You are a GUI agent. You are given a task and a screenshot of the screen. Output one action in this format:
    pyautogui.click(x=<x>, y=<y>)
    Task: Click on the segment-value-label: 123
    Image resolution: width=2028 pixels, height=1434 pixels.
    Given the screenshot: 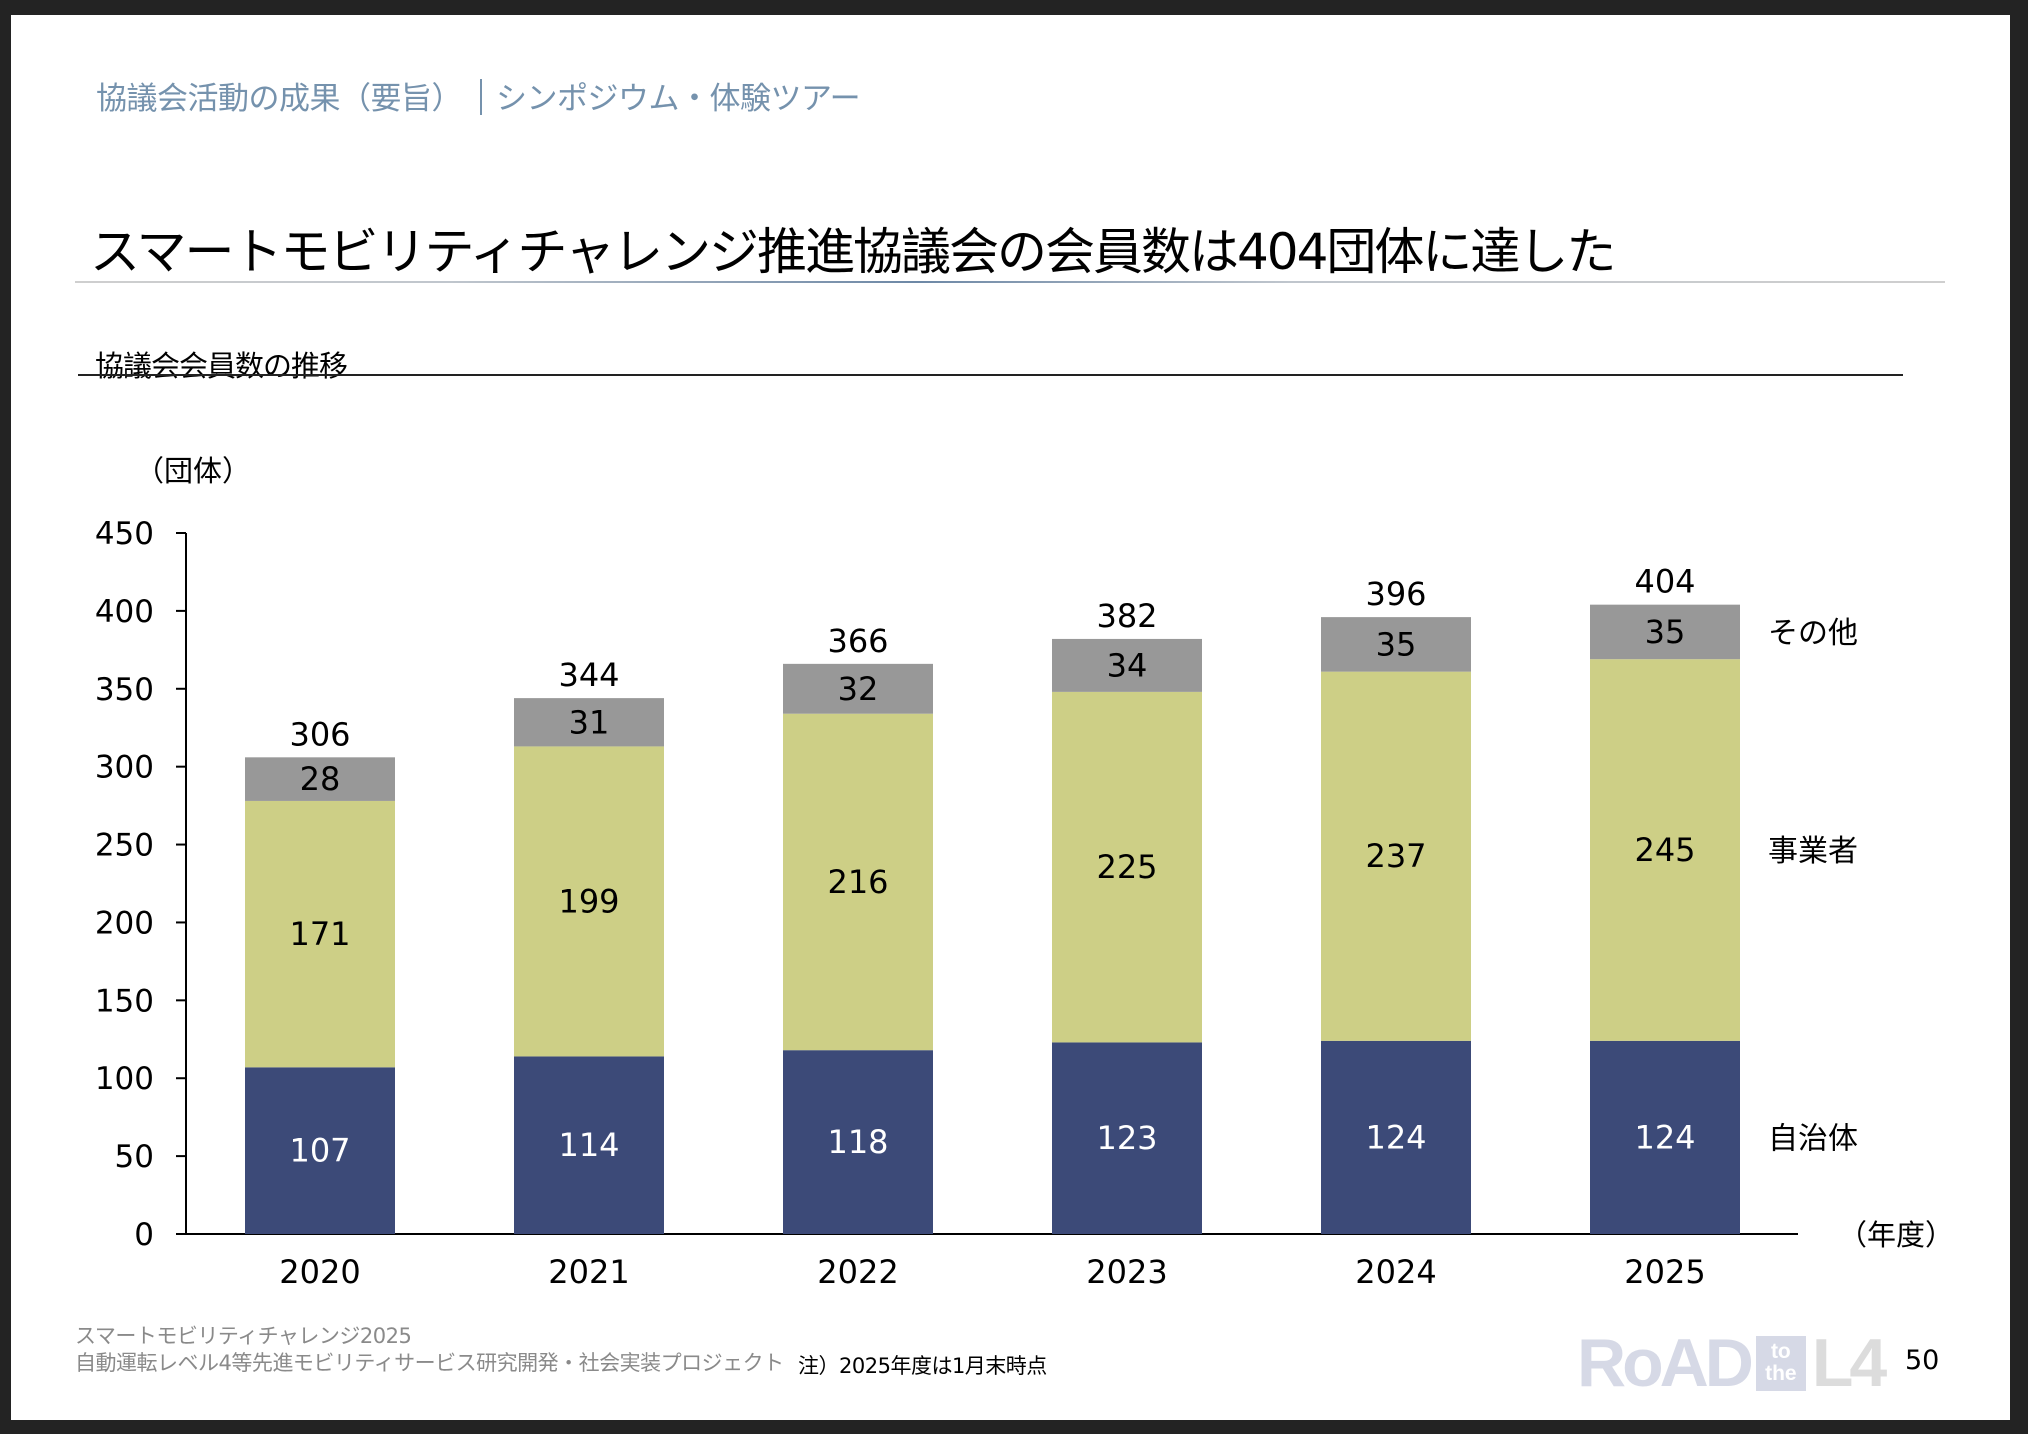 What is the action you would take?
    pyautogui.click(x=1126, y=1138)
    